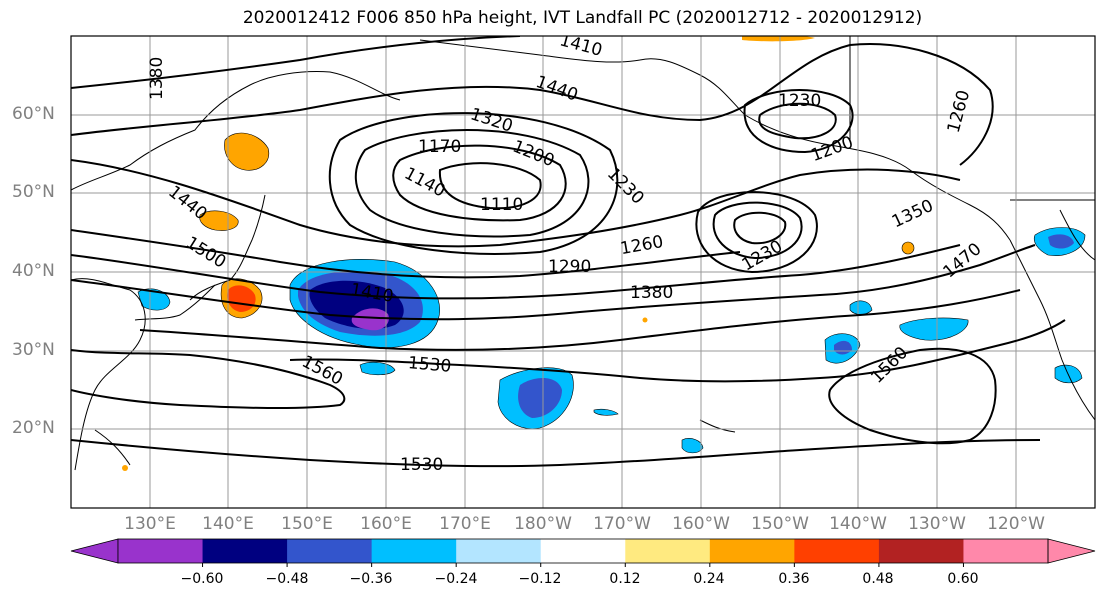 Image resolution: width=1105 pixels, height=601 pixels. Describe the element at coordinates (501, 205) in the screenshot. I see `contour-label: 1110` at that location.